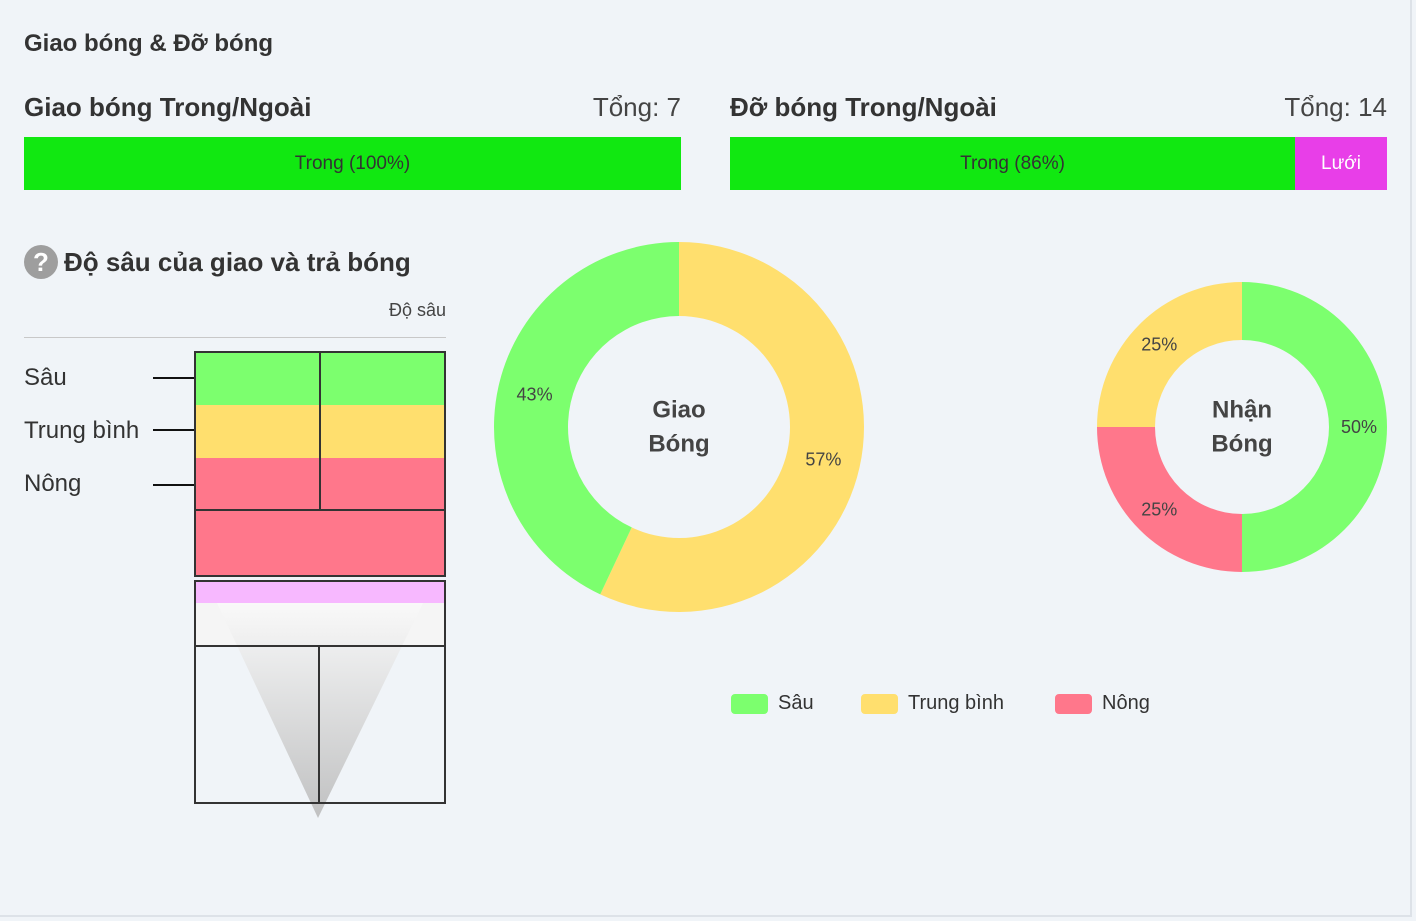  Describe the element at coordinates (1242, 410) in the screenshot. I see `donut-center-label: Nhận` at that location.